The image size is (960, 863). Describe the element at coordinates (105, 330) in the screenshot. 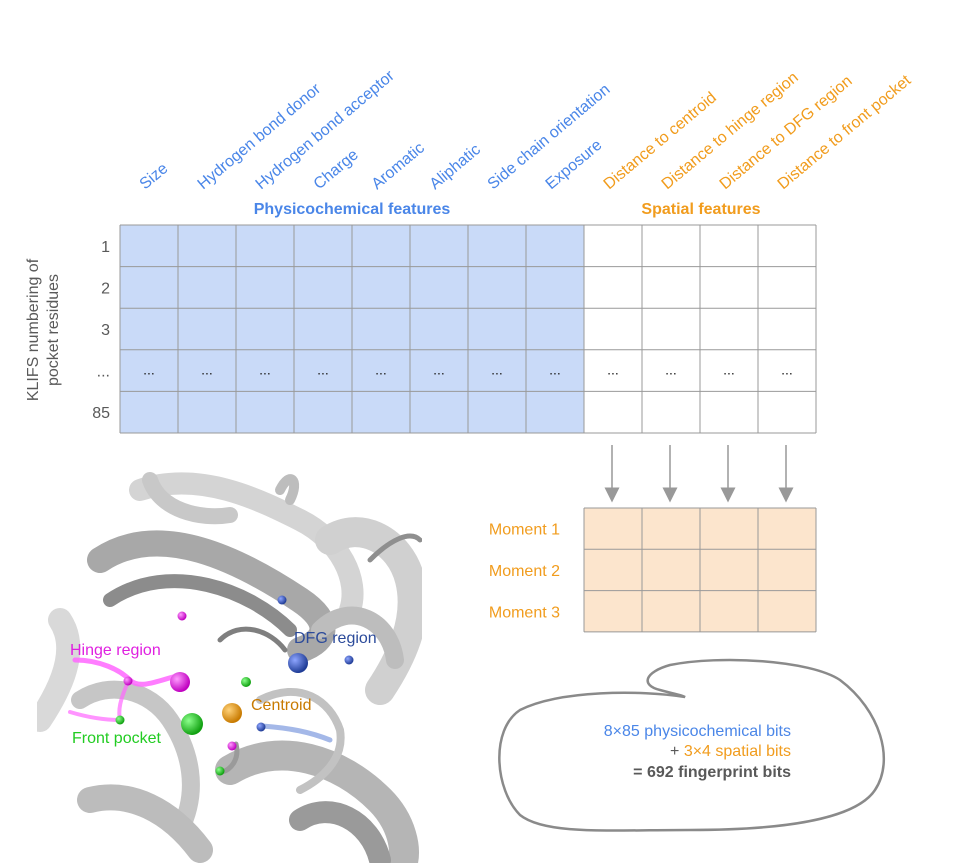

I see `row-label: 3` at that location.